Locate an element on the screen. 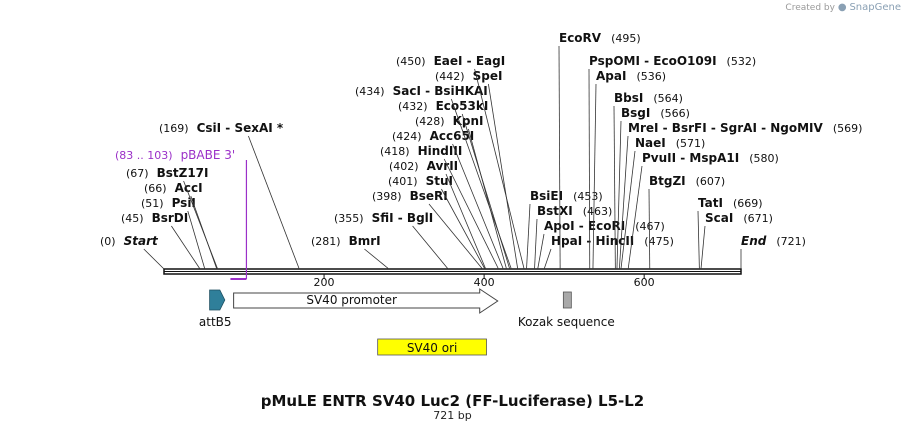  feature-sv40-ori is located at coordinates (432, 347).